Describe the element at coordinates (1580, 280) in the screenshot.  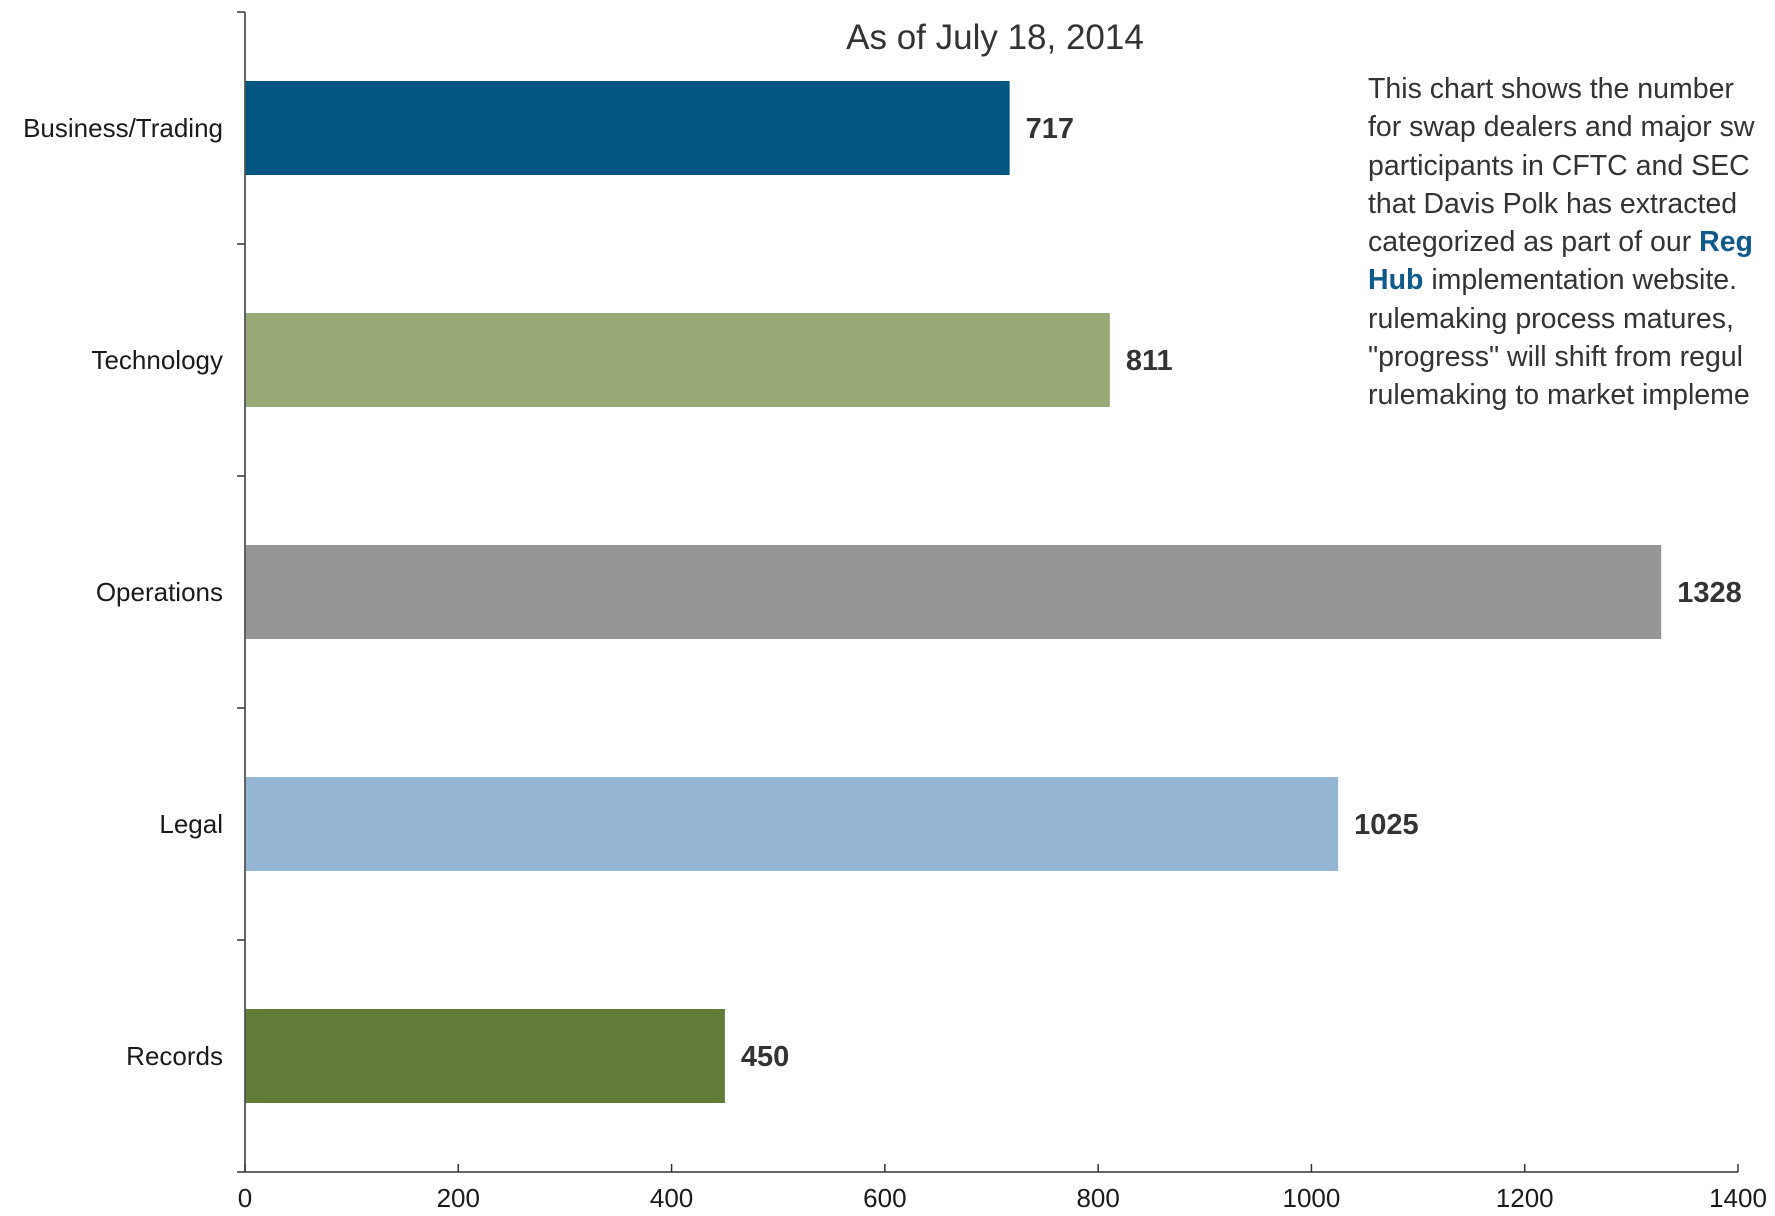
I see `description-text: implementation website.` at that location.